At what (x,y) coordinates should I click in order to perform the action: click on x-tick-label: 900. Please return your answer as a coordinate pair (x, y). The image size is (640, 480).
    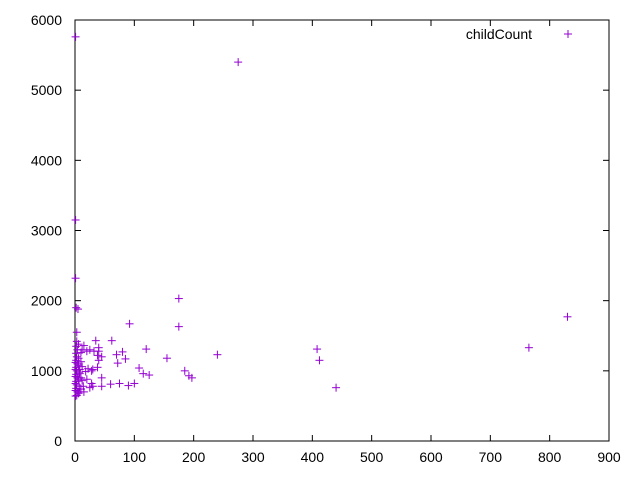
    Looking at the image, I should click on (609, 457).